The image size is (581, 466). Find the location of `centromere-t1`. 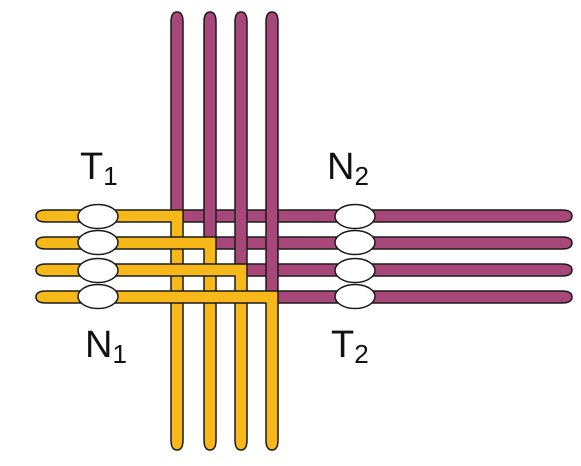

centromere-t1 is located at coordinates (98, 229).